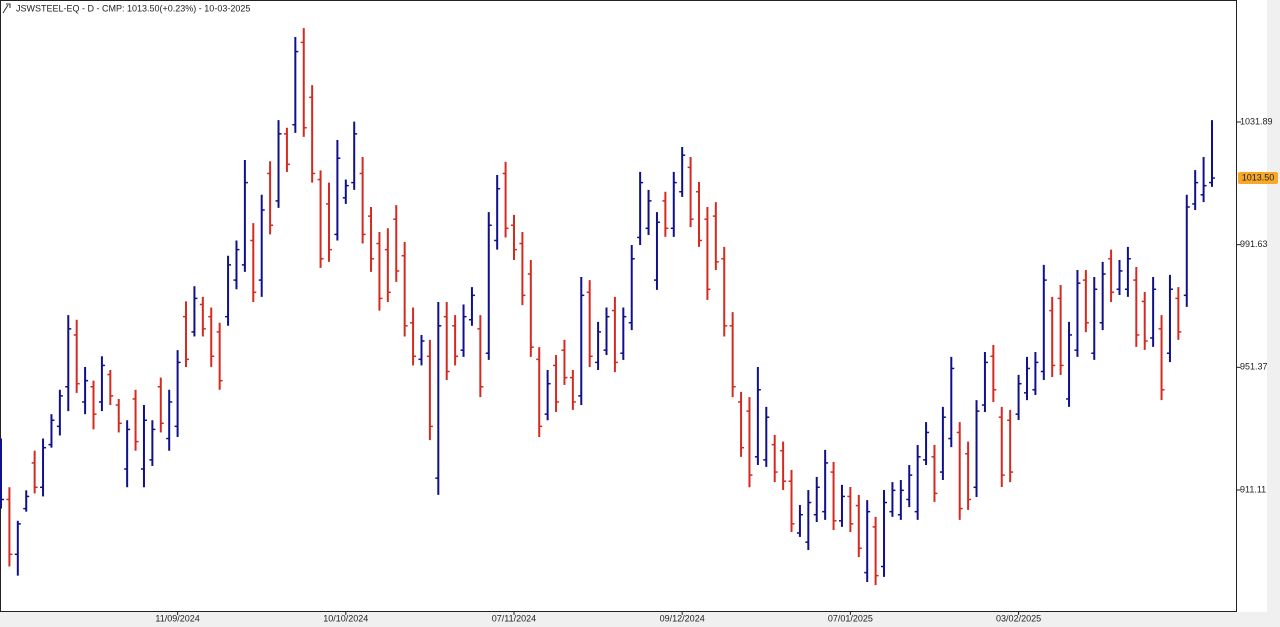 Image resolution: width=1280 pixels, height=627 pixels. What do you see at coordinates (850, 618) in the screenshot?
I see `x-tick-label: 07/01/2025` at bounding box center [850, 618].